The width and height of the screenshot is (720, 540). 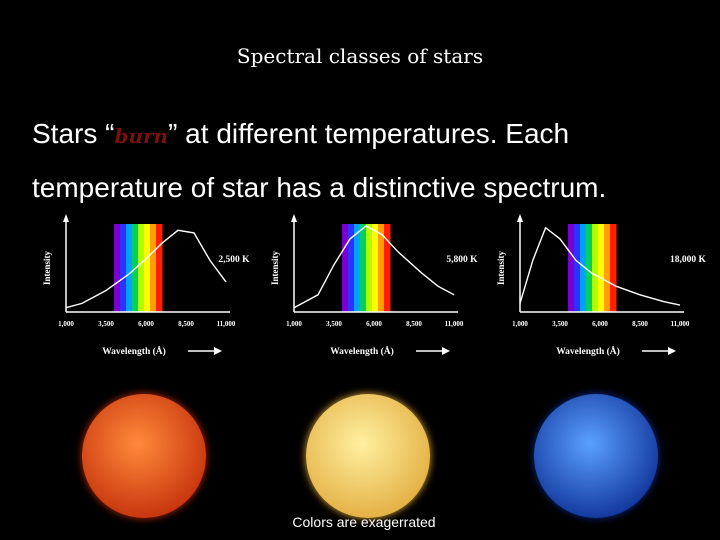 I want to click on temperature-label: 18,000 K, so click(x=688, y=260).